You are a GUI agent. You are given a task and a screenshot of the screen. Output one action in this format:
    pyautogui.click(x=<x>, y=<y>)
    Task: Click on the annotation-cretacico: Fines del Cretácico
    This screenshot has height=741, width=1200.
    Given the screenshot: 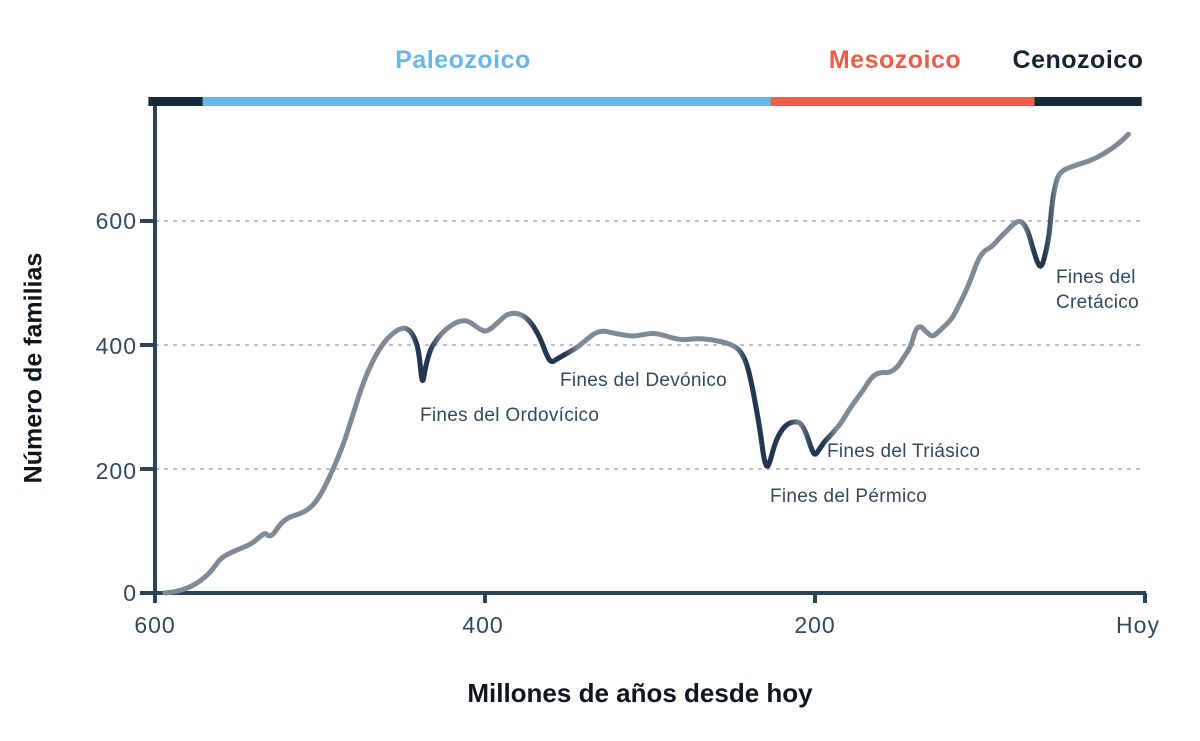 What is the action you would take?
    pyautogui.click(x=1097, y=290)
    